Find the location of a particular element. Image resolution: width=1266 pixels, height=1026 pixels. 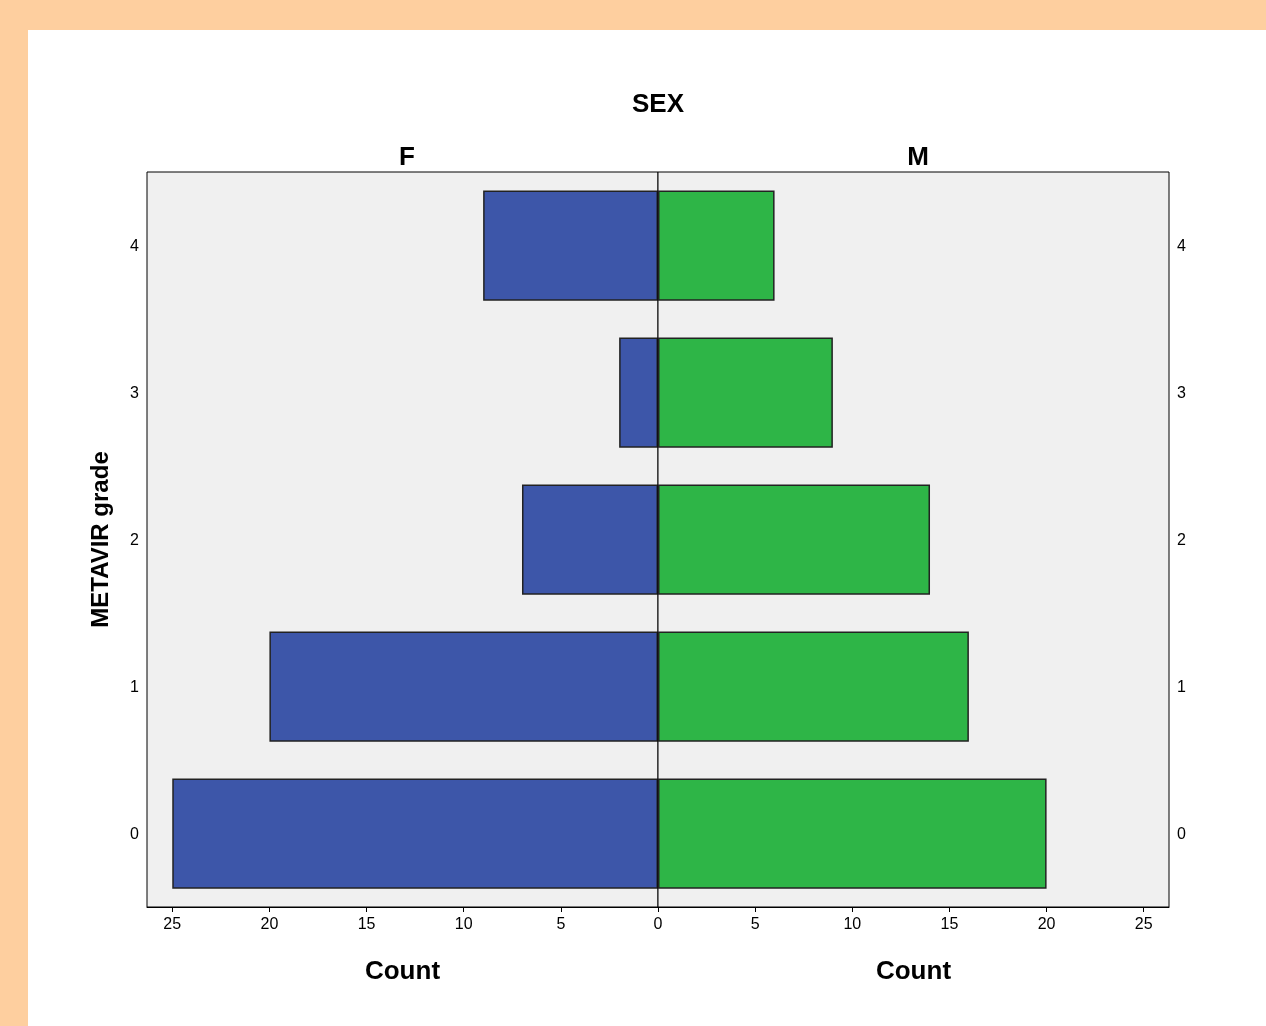

chart-title: SEX is located at coordinates (658, 103).